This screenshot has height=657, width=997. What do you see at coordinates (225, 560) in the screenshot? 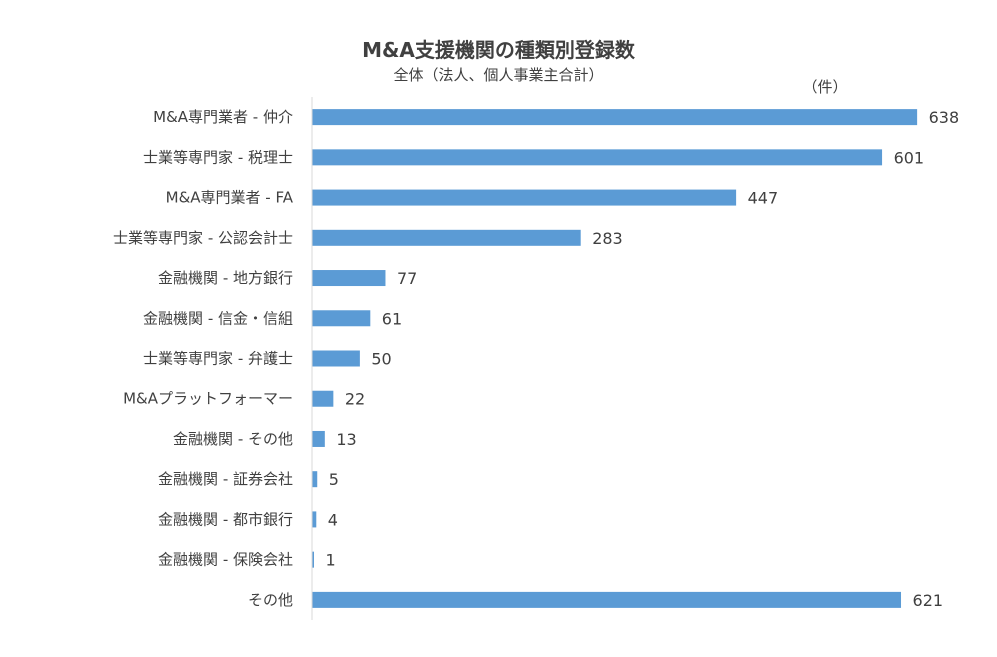
I see `category-label: 金融機関 - 保険会社` at bounding box center [225, 560].